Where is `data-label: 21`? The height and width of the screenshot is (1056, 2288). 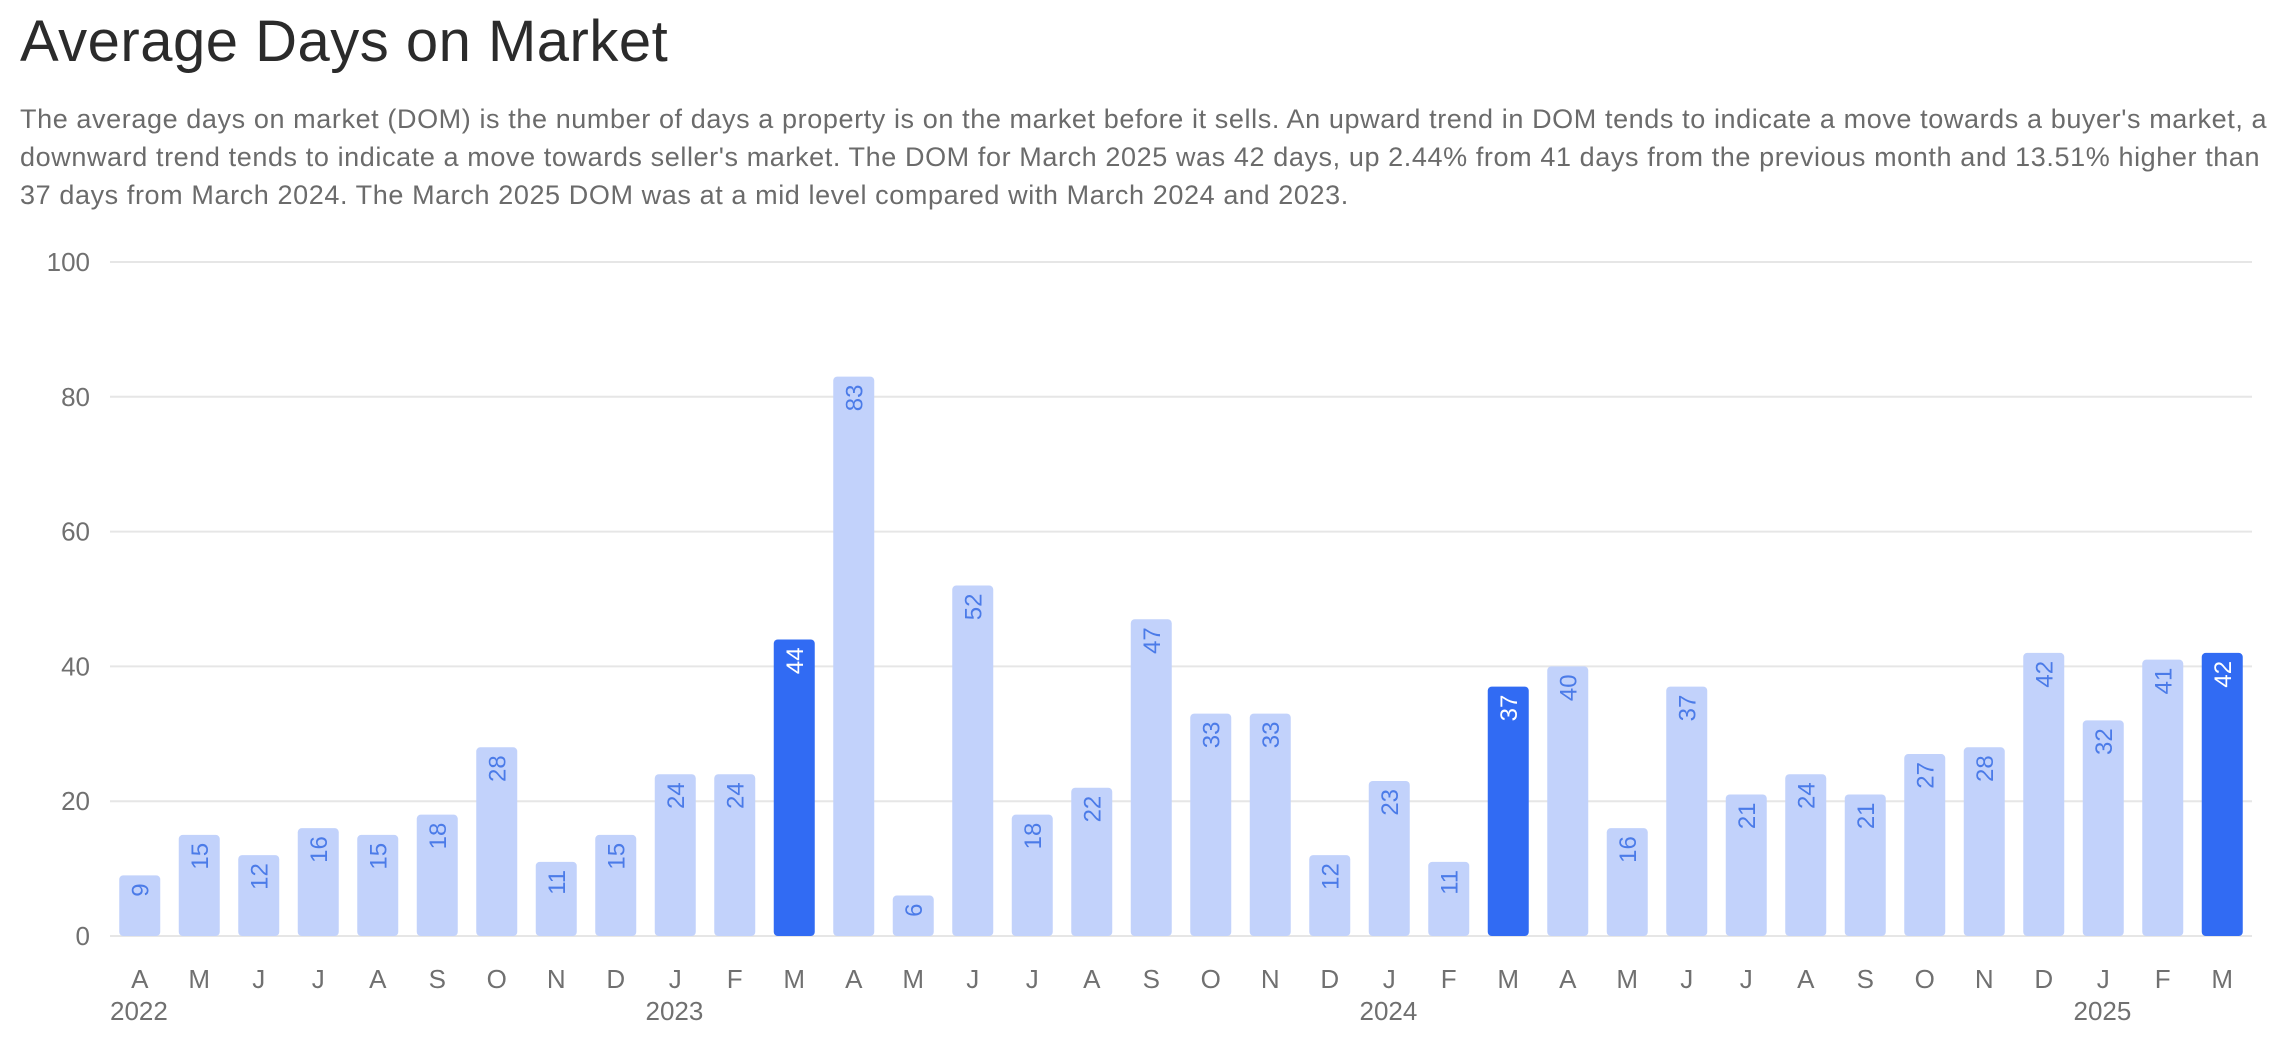
data-label: 21 is located at coordinates (1866, 815).